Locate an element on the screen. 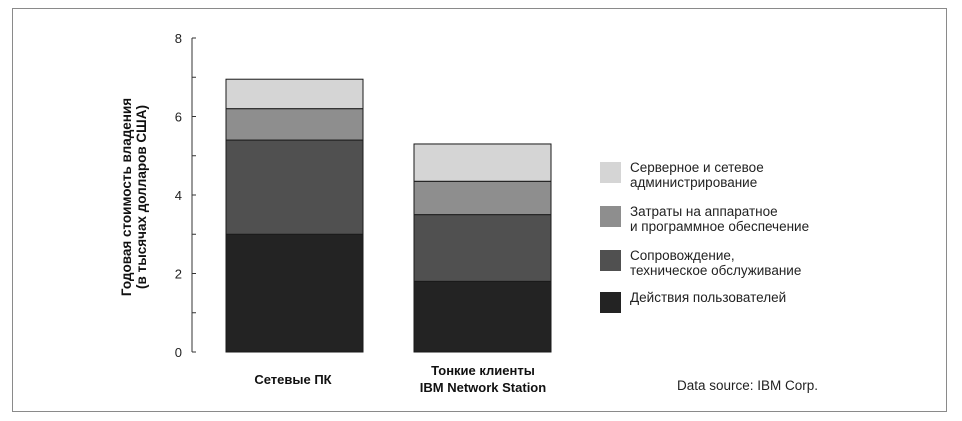 This screenshot has height=421, width=962. category-label-0: Сетевые ПК is located at coordinates (293, 379).